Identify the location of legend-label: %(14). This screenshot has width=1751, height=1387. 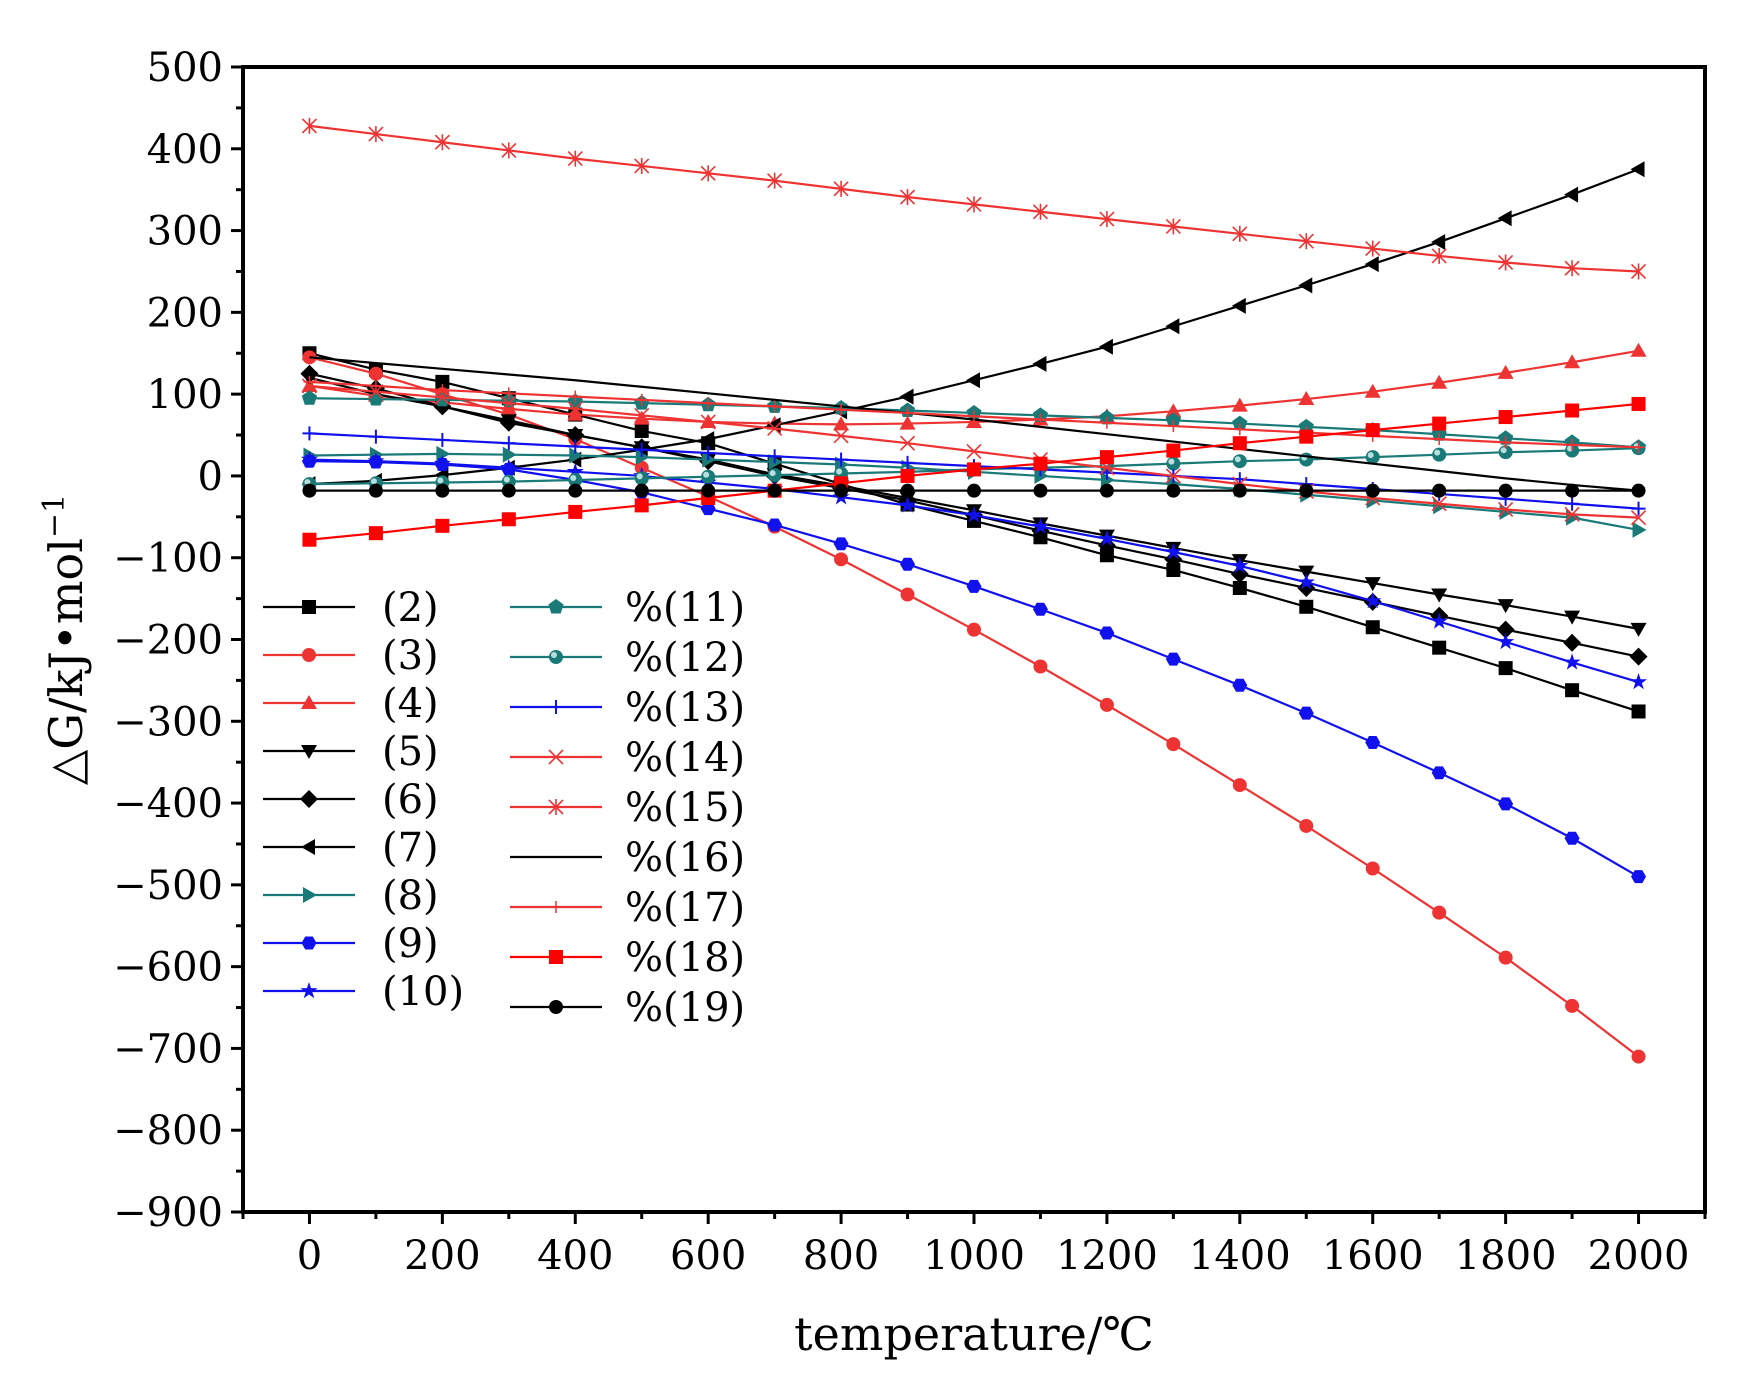
(685, 758).